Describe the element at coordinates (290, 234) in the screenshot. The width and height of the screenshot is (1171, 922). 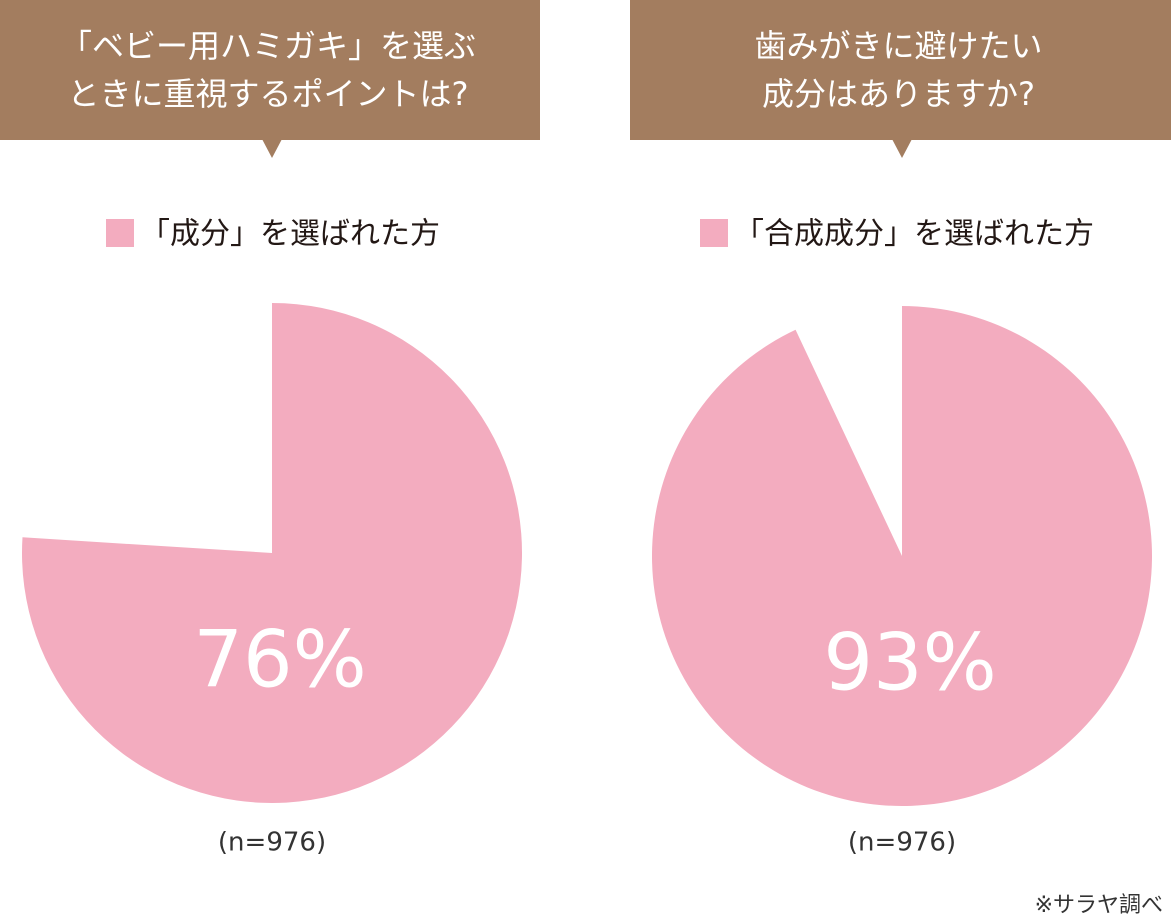
I see `legend-label: 「成分」を選ばれた方` at that location.